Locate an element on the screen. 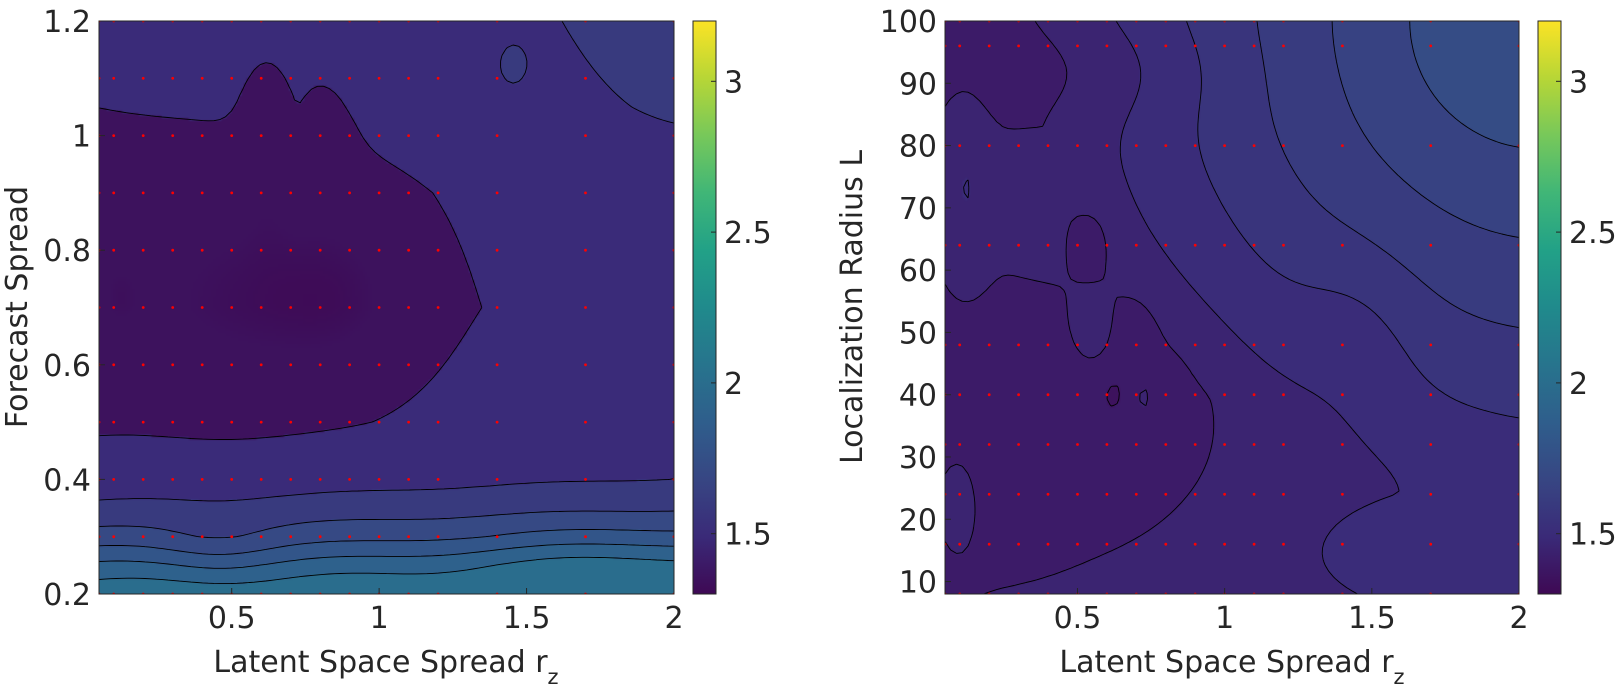 The image size is (1621, 695). y-tick-label: 50 is located at coordinates (918, 333).